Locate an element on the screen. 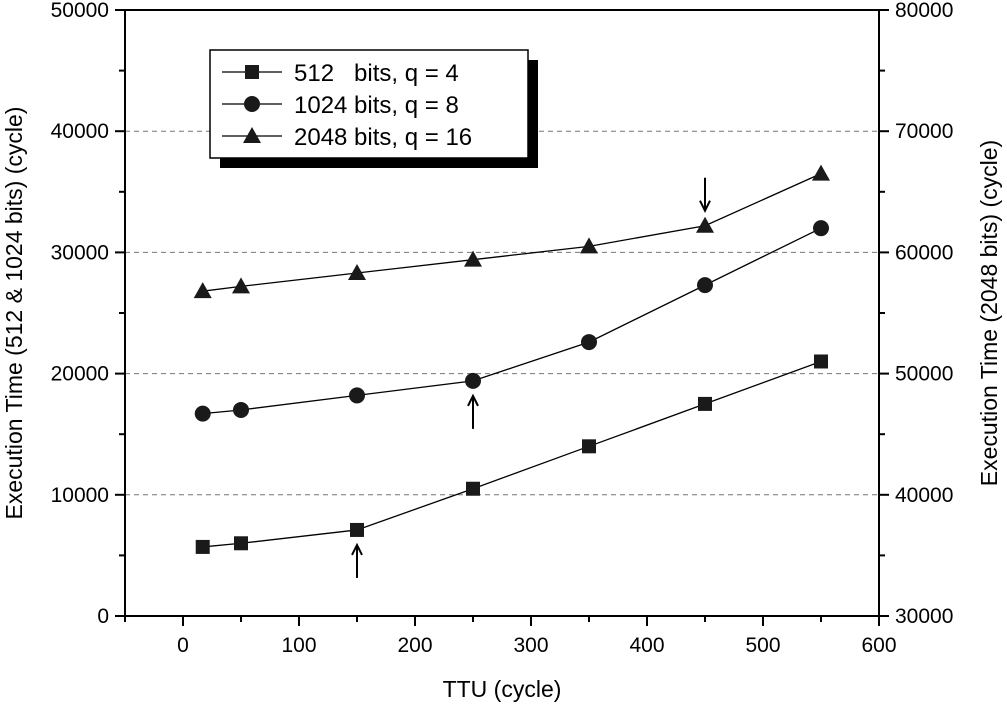 This screenshot has width=1007, height=707. legend-marker-triangle is located at coordinates (252, 135).